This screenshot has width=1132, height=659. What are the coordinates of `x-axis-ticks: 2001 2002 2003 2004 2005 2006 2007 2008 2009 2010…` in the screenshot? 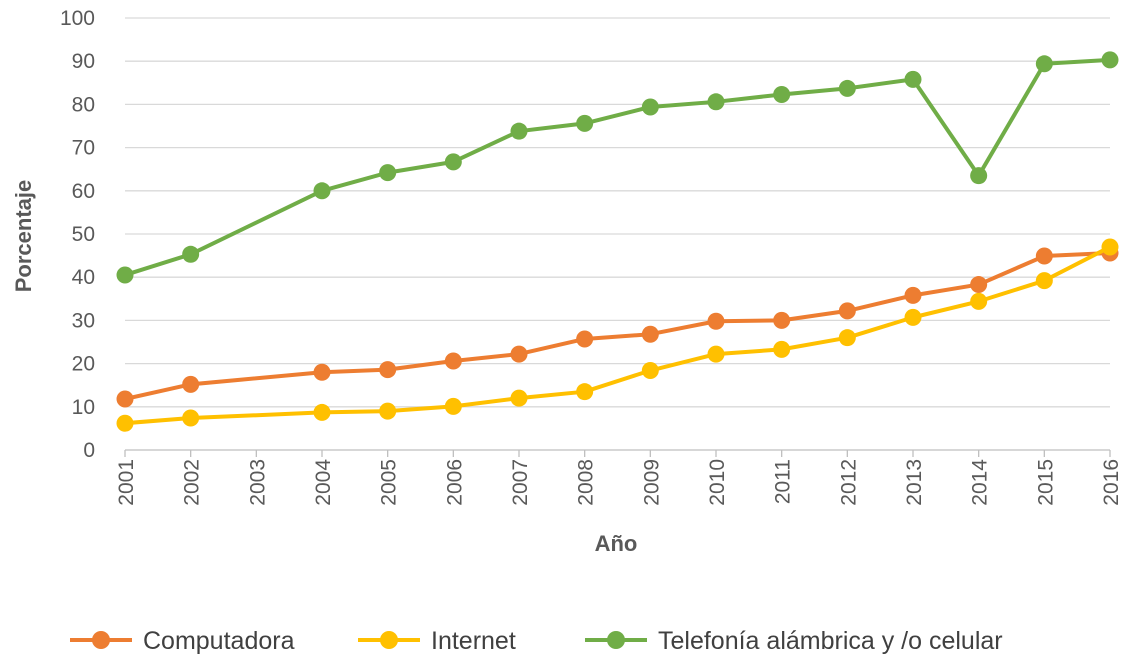 It's located at (619, 482).